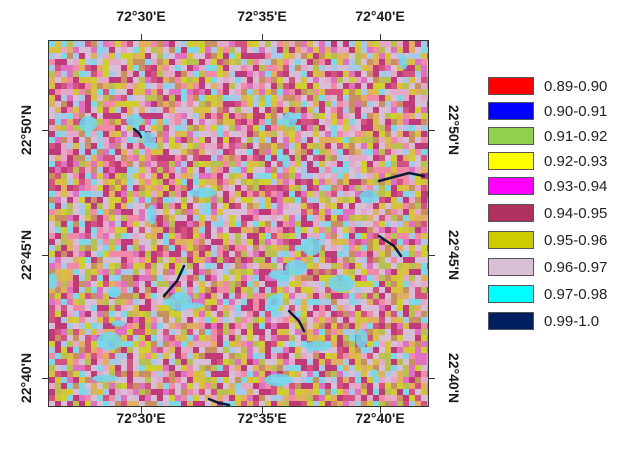  What do you see at coordinates (576, 111) in the screenshot?
I see `legend-label: 0.90-0.91` at bounding box center [576, 111].